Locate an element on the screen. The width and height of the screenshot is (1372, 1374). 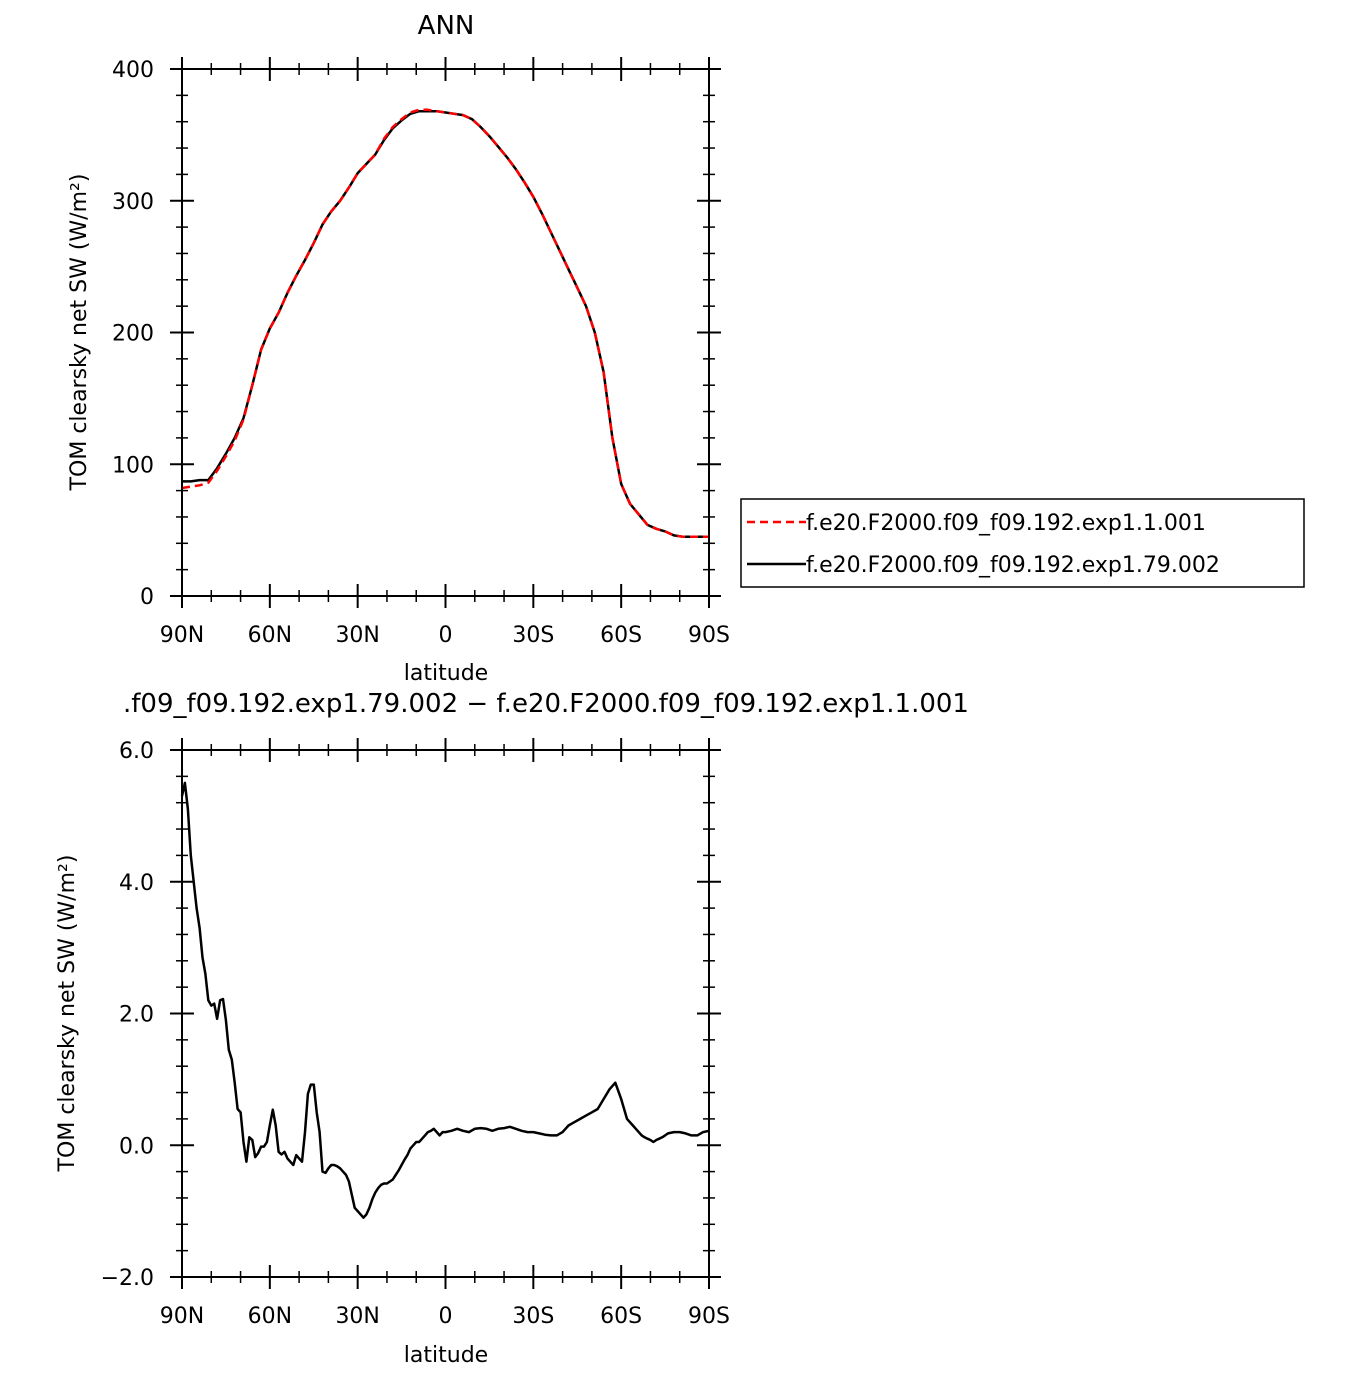
legend-label-series-2: f.e20.F2000.f09_f09.192.exp1.79.002 is located at coordinates (1013, 565).